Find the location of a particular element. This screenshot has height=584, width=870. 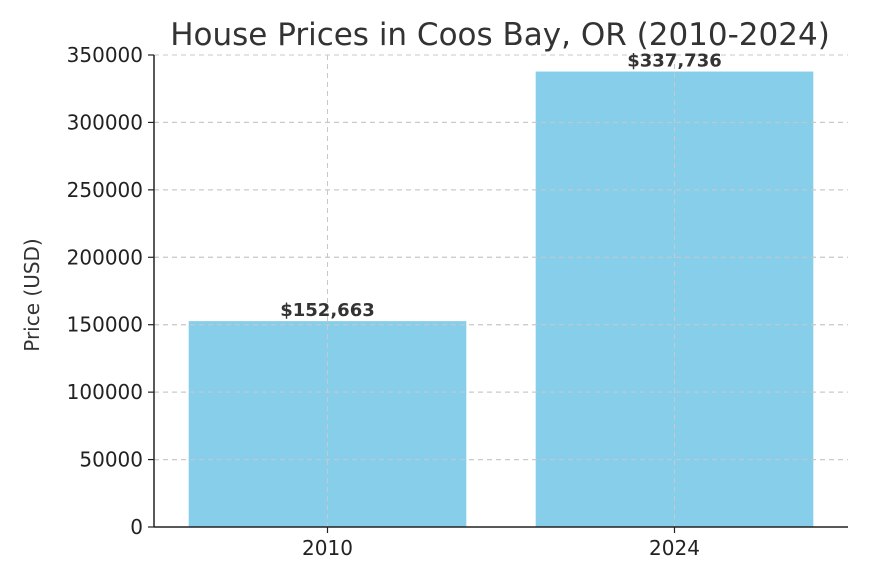

y-tick-label: 250000 is located at coordinates (105, 190).